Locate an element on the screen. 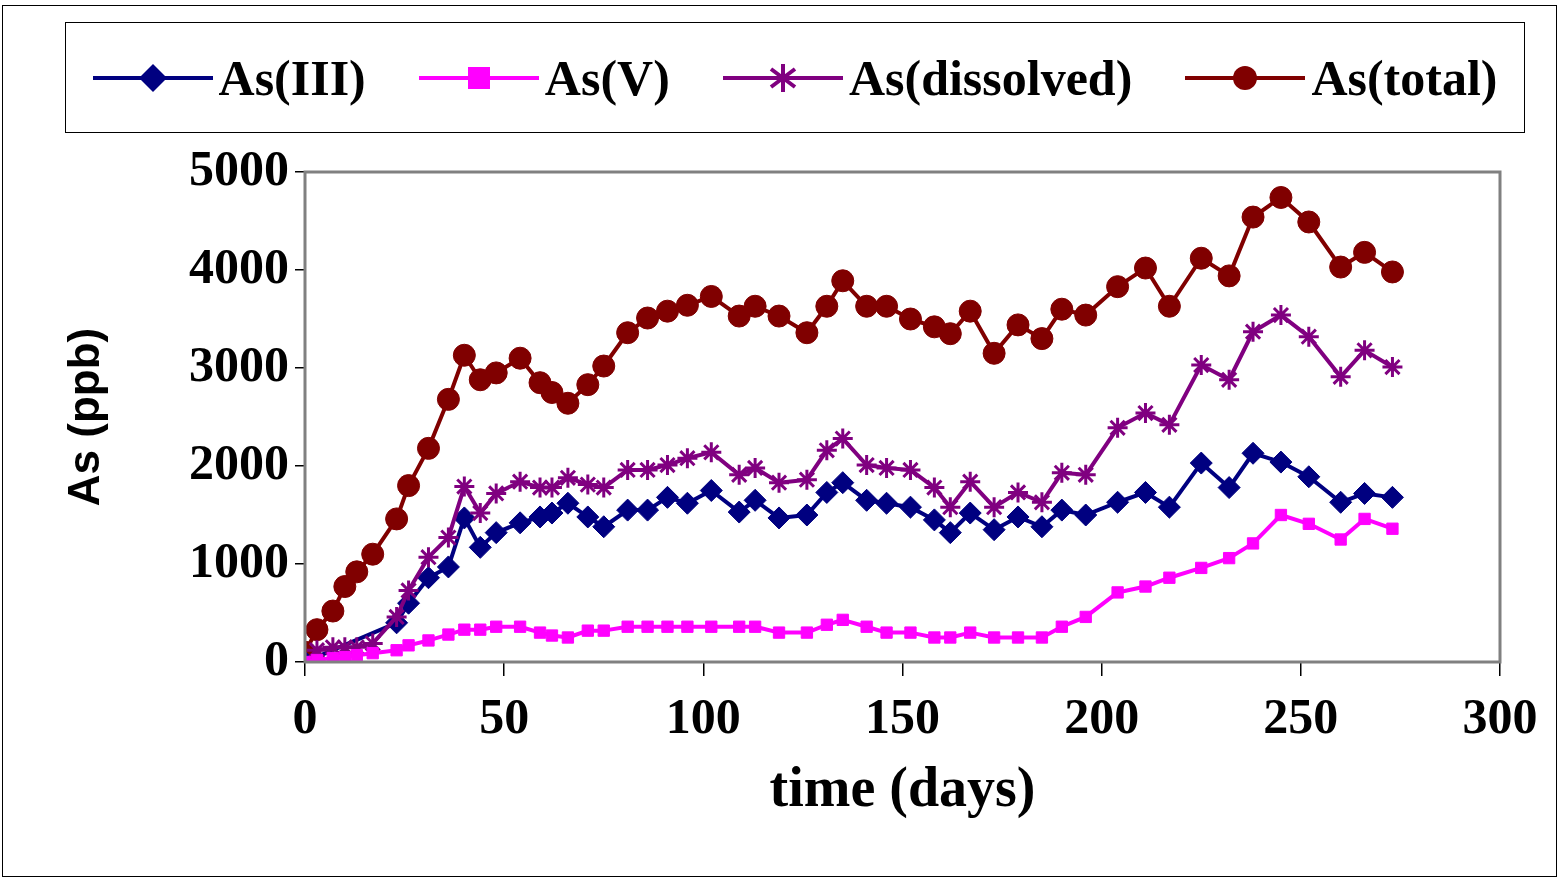  legend-label: As(V) is located at coordinates (607, 77).